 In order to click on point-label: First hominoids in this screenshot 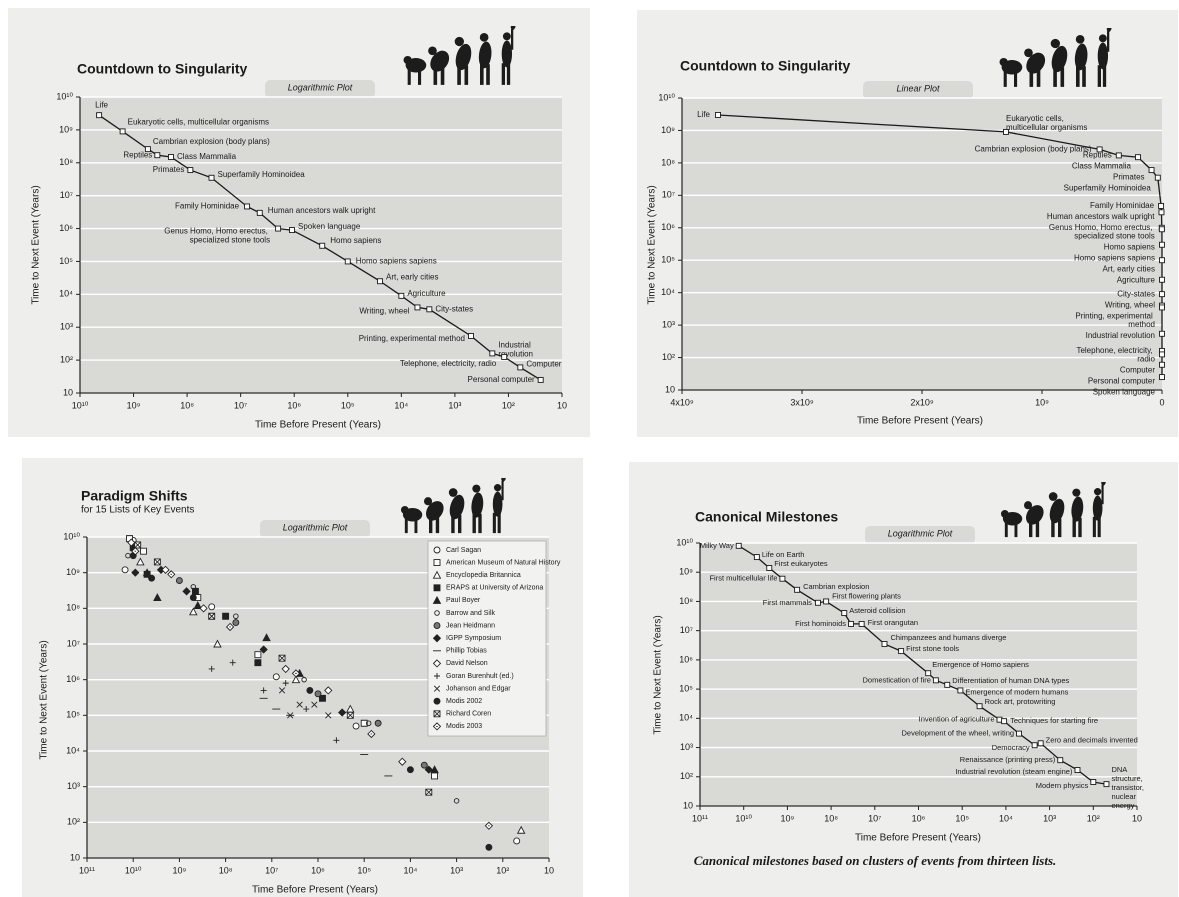, I will do `click(820, 623)`.